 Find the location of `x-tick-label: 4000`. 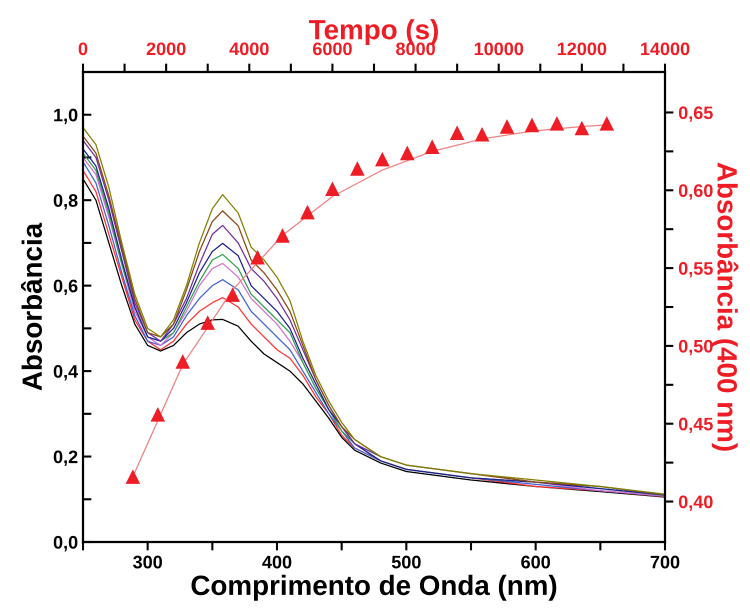

x-tick-label: 4000 is located at coordinates (249, 49).